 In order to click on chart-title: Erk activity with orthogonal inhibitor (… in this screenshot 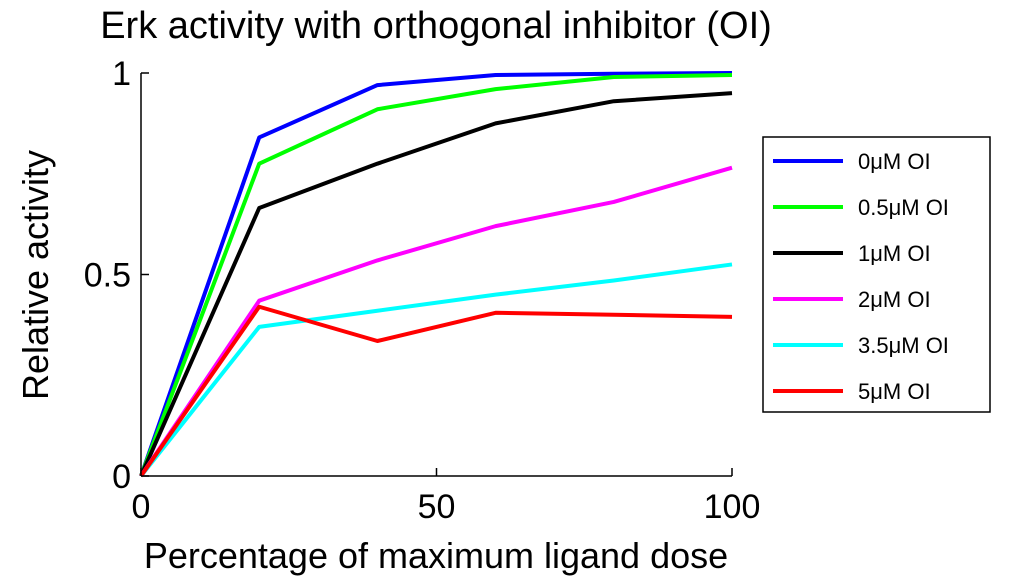, I will do `click(436, 26)`.